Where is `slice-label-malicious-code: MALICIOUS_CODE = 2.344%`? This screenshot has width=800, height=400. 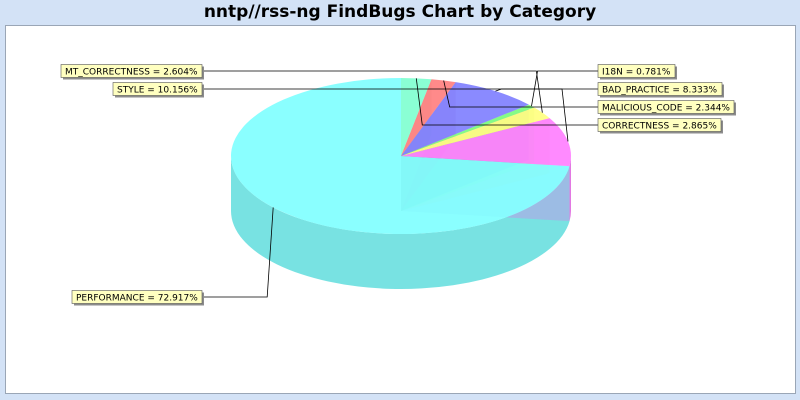
slice-label-malicious-code: MALICIOUS_CODE = 2.344% is located at coordinates (666, 109).